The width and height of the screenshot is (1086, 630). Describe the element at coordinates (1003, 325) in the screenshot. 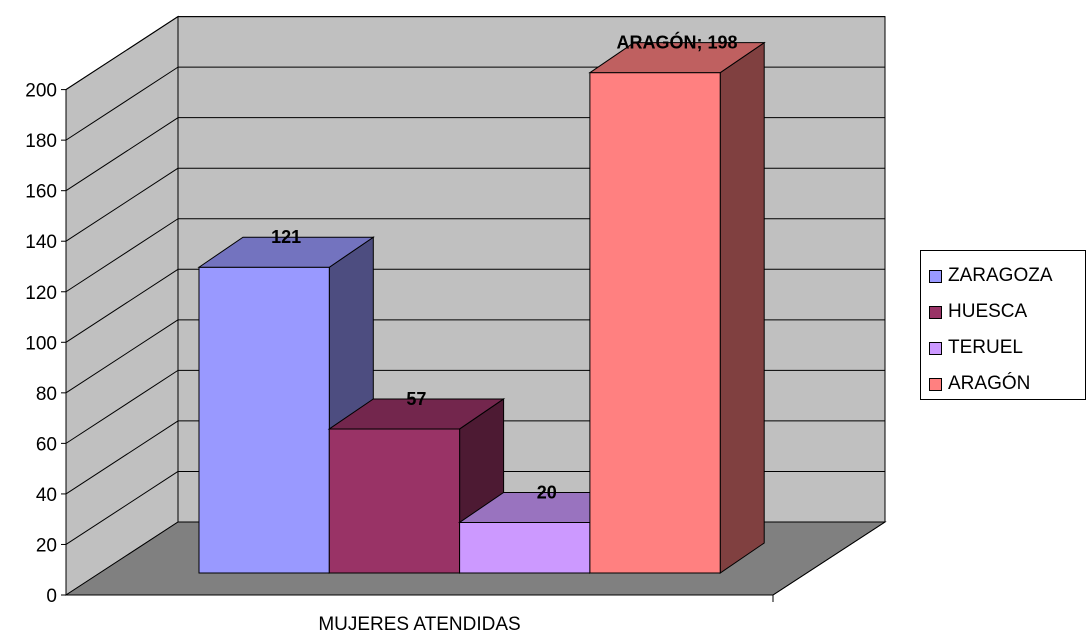

I see `legend: ZARAGOZA HUESCA TERUEL ARAGÓN` at that location.